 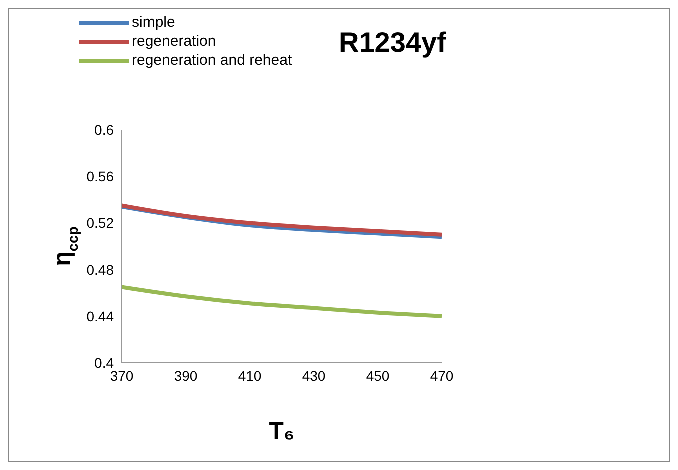 What do you see at coordinates (104, 130) in the screenshot?
I see `y-tick-label: 0.6` at bounding box center [104, 130].